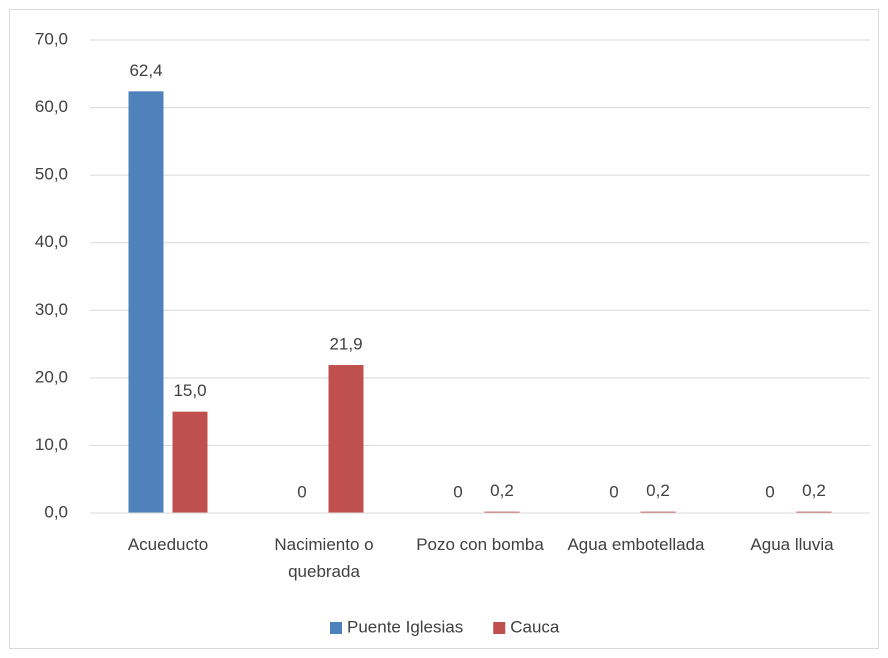 This screenshot has height=658, width=888. What do you see at coordinates (51, 106) in the screenshot?
I see `y-tick-label: 60,0` at bounding box center [51, 106].